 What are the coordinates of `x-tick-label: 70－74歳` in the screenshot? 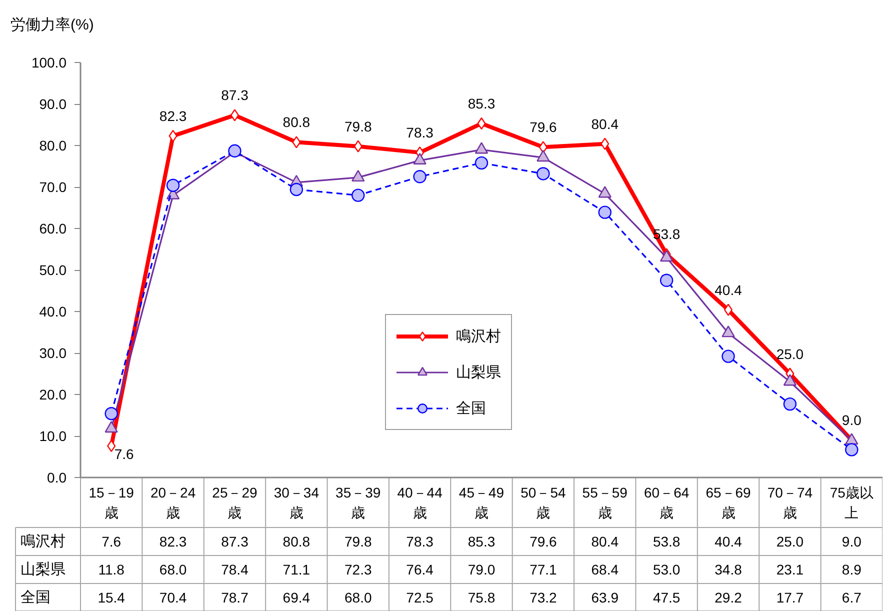 It's located at (790, 502).